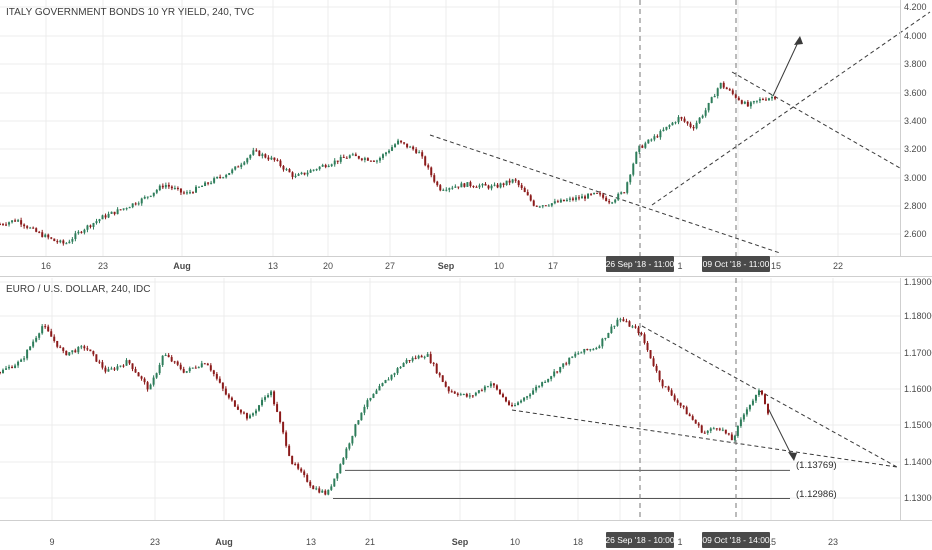 The width and height of the screenshot is (932, 550). Describe the element at coordinates (915, 206) in the screenshot. I see `y-tick-label: 2.800` at that location.